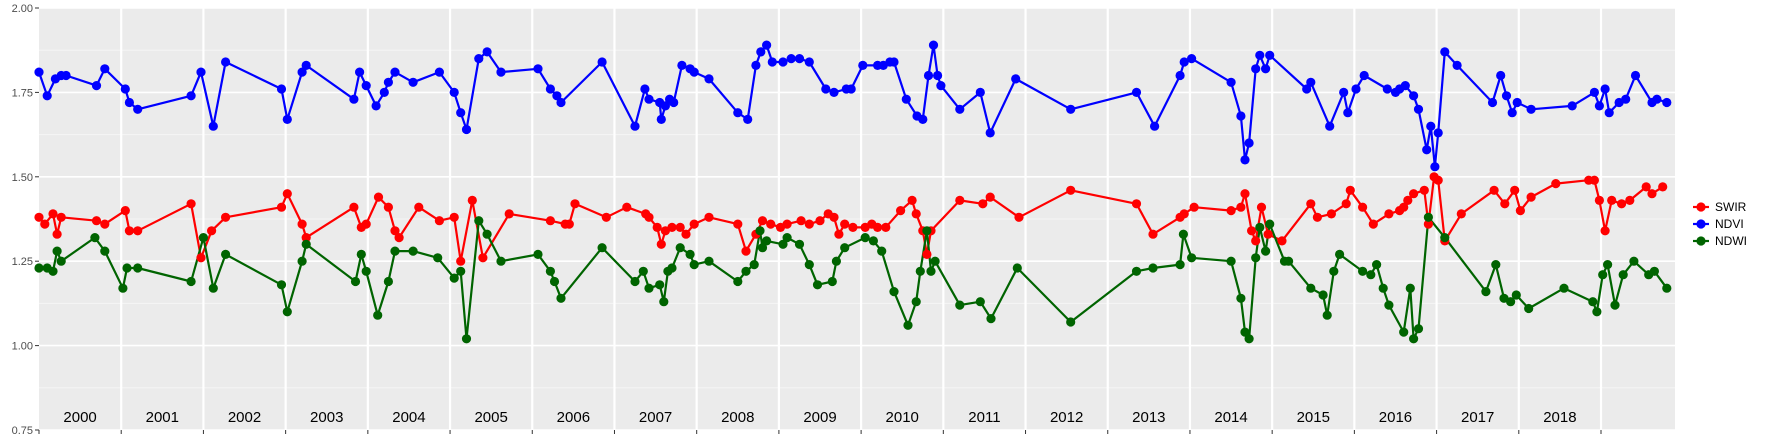 The width and height of the screenshot is (1773, 442). Describe the element at coordinates (1477, 417) in the screenshot. I see `year-label: 2017` at that location.